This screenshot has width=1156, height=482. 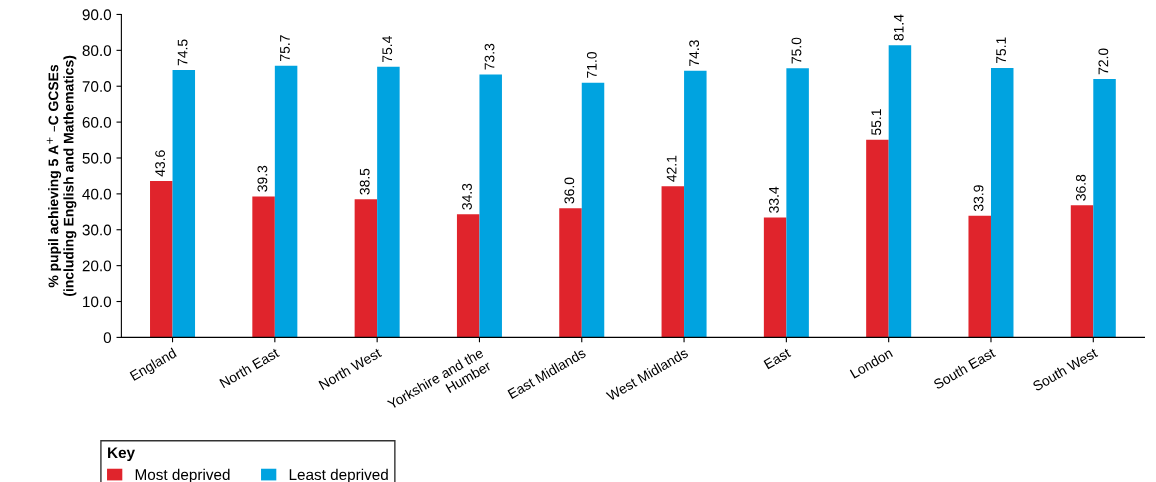 What do you see at coordinates (97, 266) in the screenshot?
I see `y-tick-label: 20.0` at bounding box center [97, 266].